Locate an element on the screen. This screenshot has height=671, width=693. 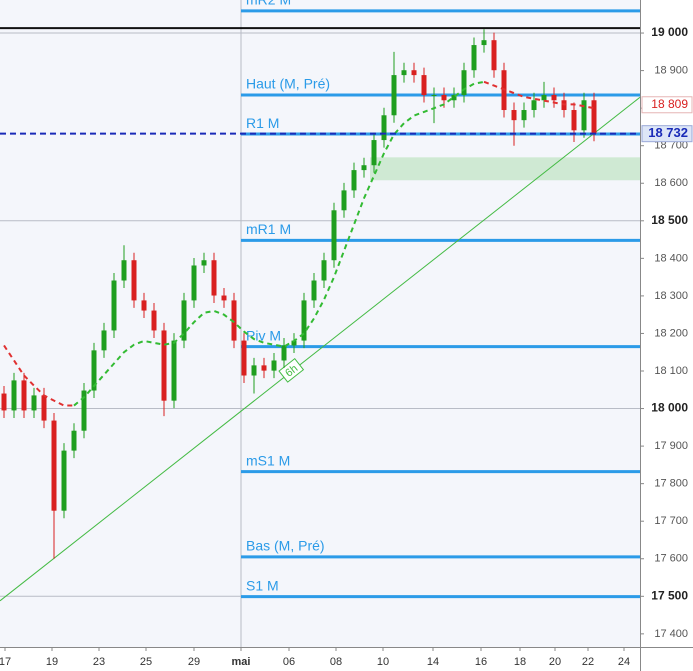
x-tick-label: 24 is located at coordinates (624, 662).